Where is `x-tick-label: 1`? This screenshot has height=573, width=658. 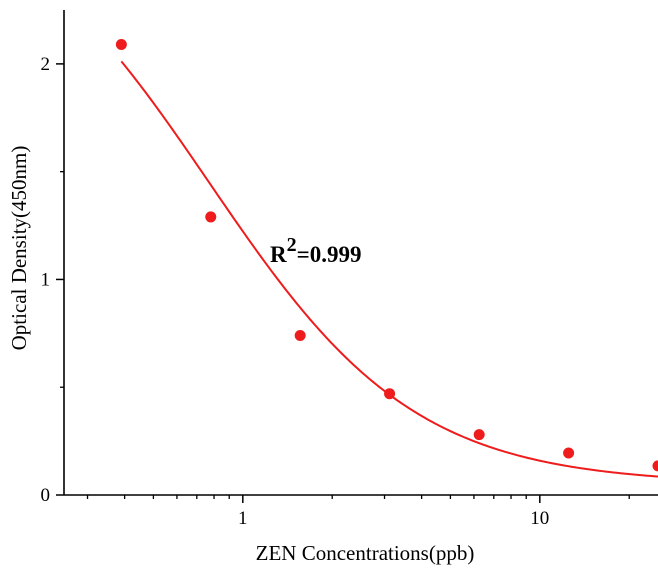 x-tick-label: 1 is located at coordinates (243, 518).